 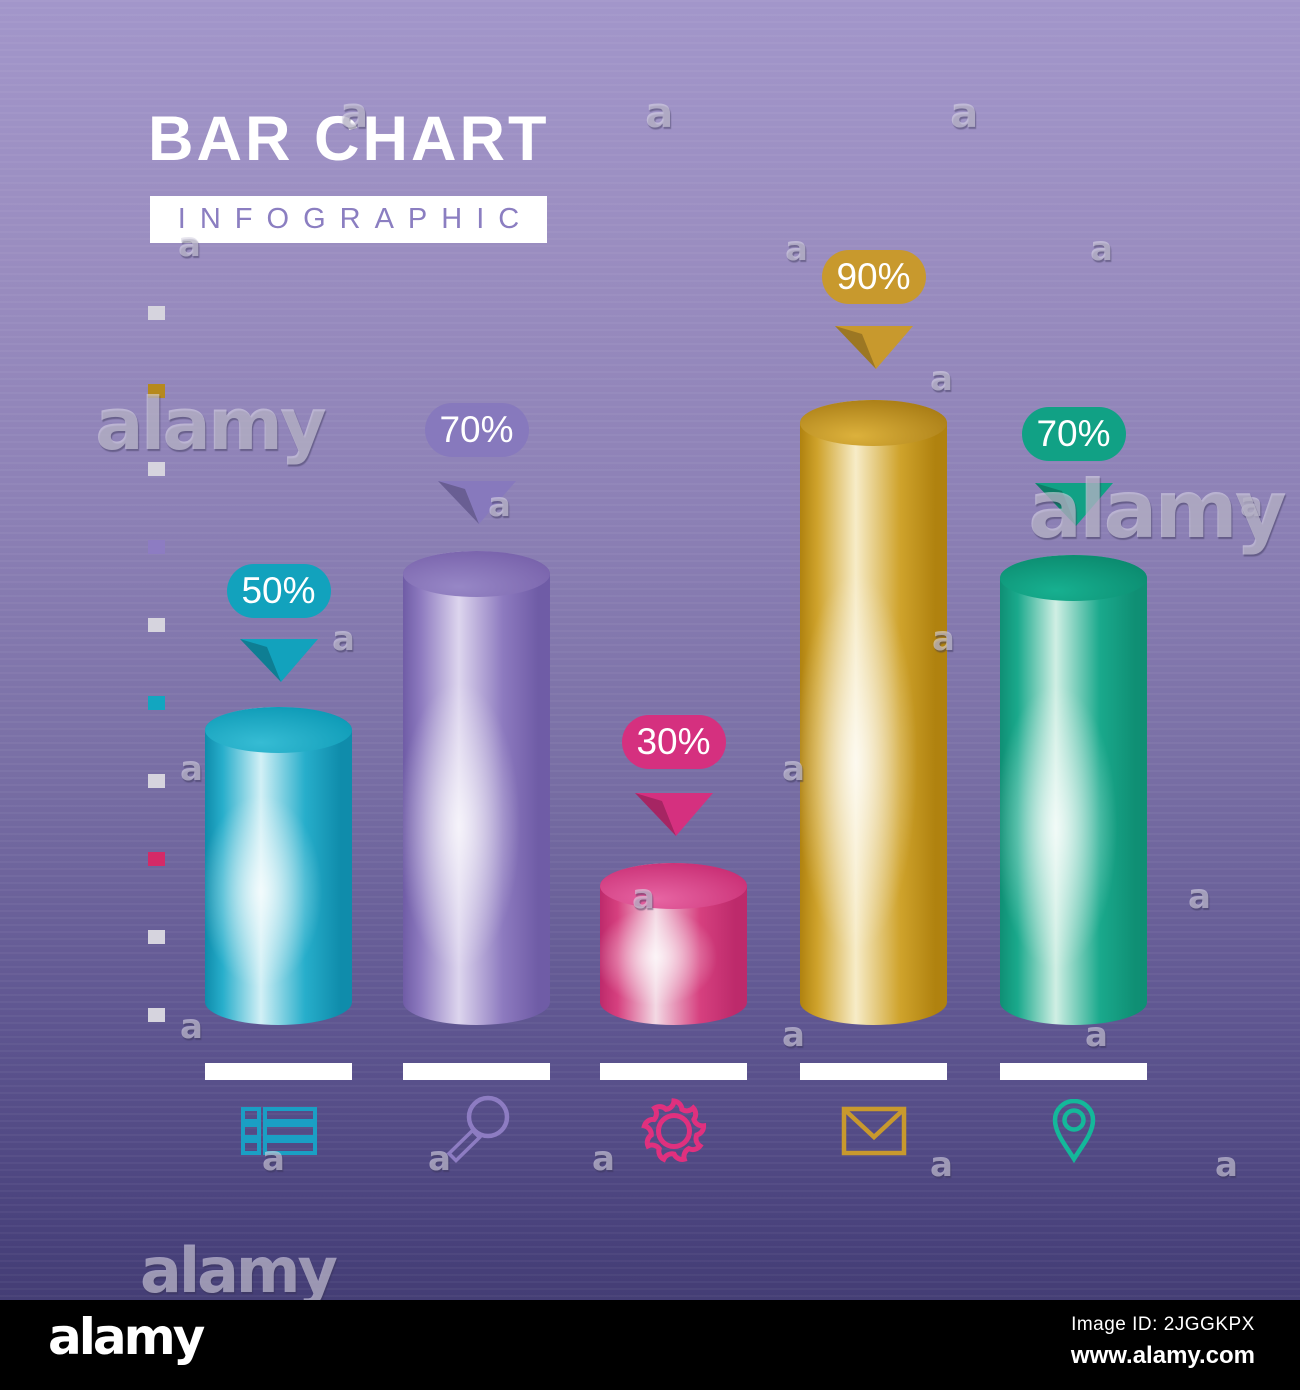 I want to click on mail-icon, so click(x=873, y=1131).